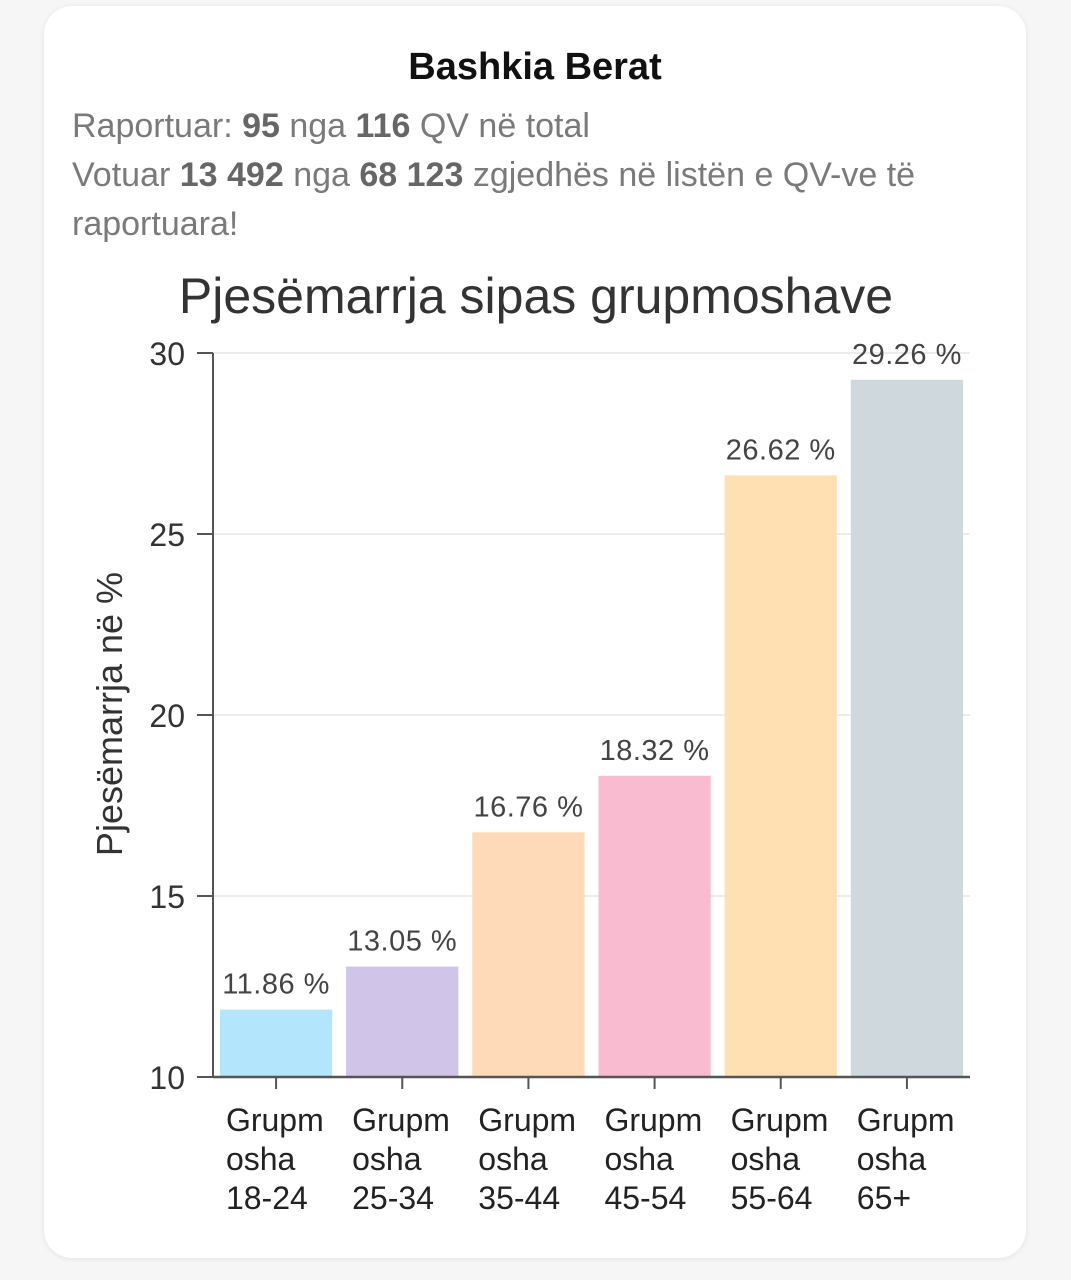  What do you see at coordinates (383, 126) in the screenshot?
I see `total-stations: 116` at bounding box center [383, 126].